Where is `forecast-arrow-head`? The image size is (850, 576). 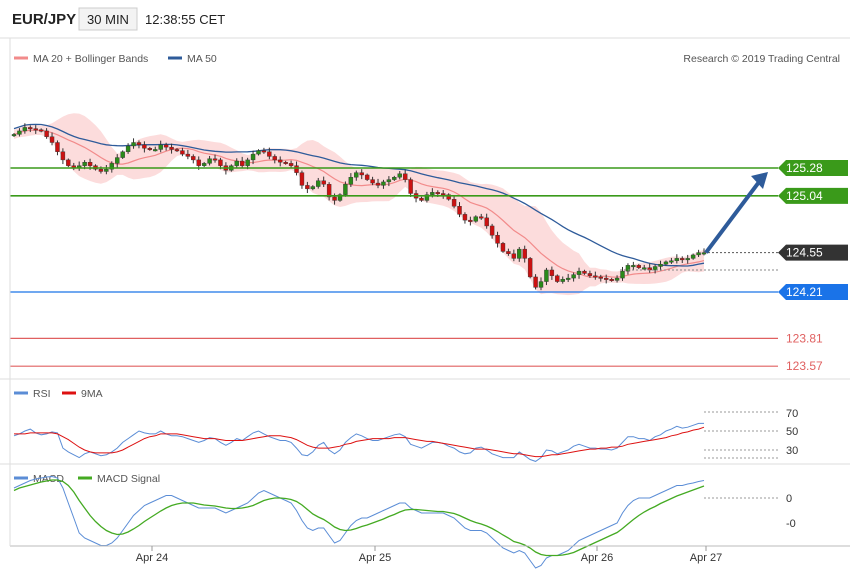 forecast-arrow-head is located at coordinates (759, 180).